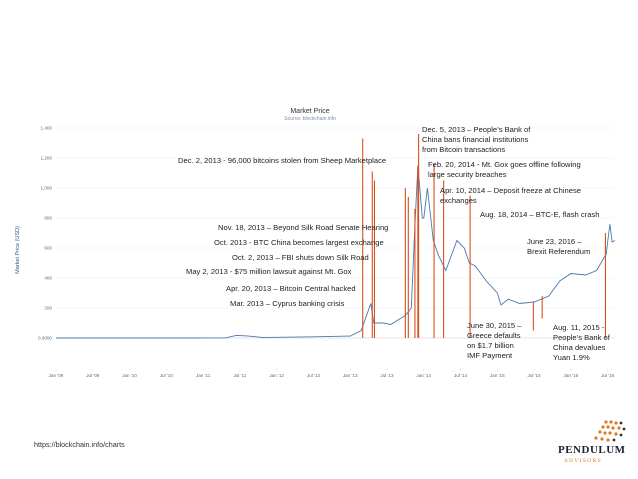  I want to click on annotation-btce: Aug. 18, 2014 – BTC-E, flash crash, so click(539, 214).